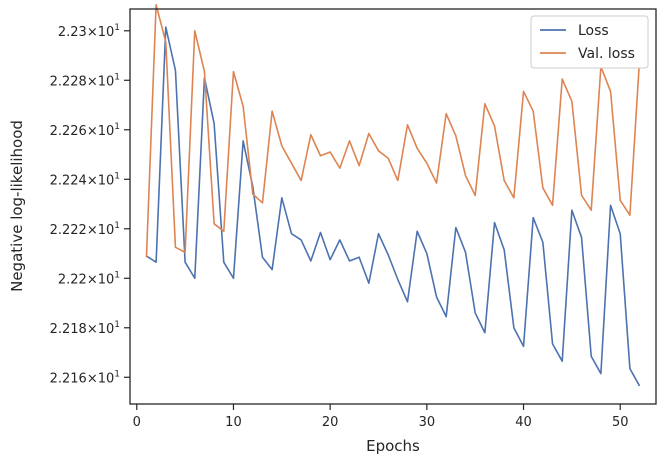  Describe the element at coordinates (233, 422) in the screenshot. I see `x-tick-label: 10` at that location.